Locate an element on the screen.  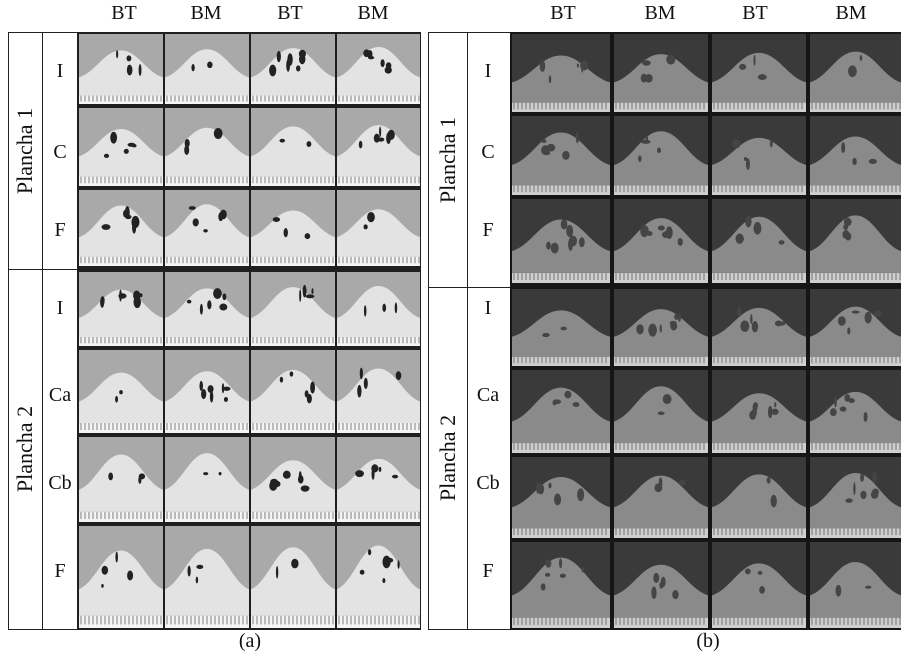
panel-b-frame-left is located at coordinates (428, 331).